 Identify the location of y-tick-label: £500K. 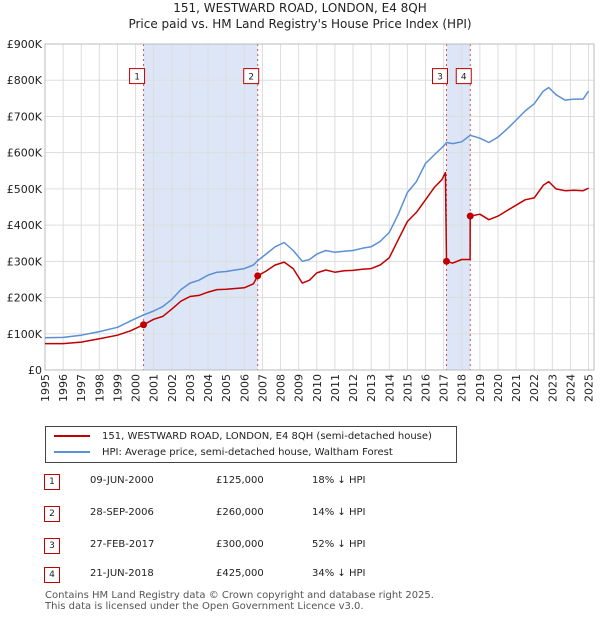
(25, 189).